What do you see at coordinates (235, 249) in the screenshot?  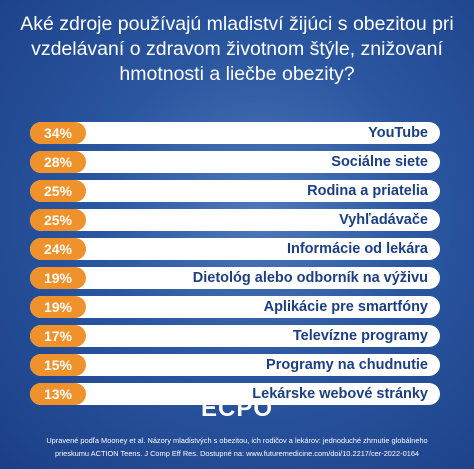 I see `row: 24% Informácie od lekára` at bounding box center [235, 249].